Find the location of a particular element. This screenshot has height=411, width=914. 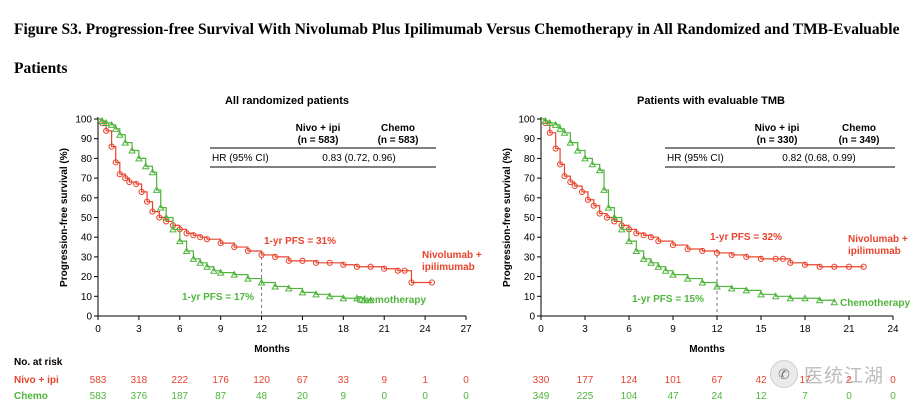

hr-col1-header: Nivo + ipi is located at coordinates (777, 128).